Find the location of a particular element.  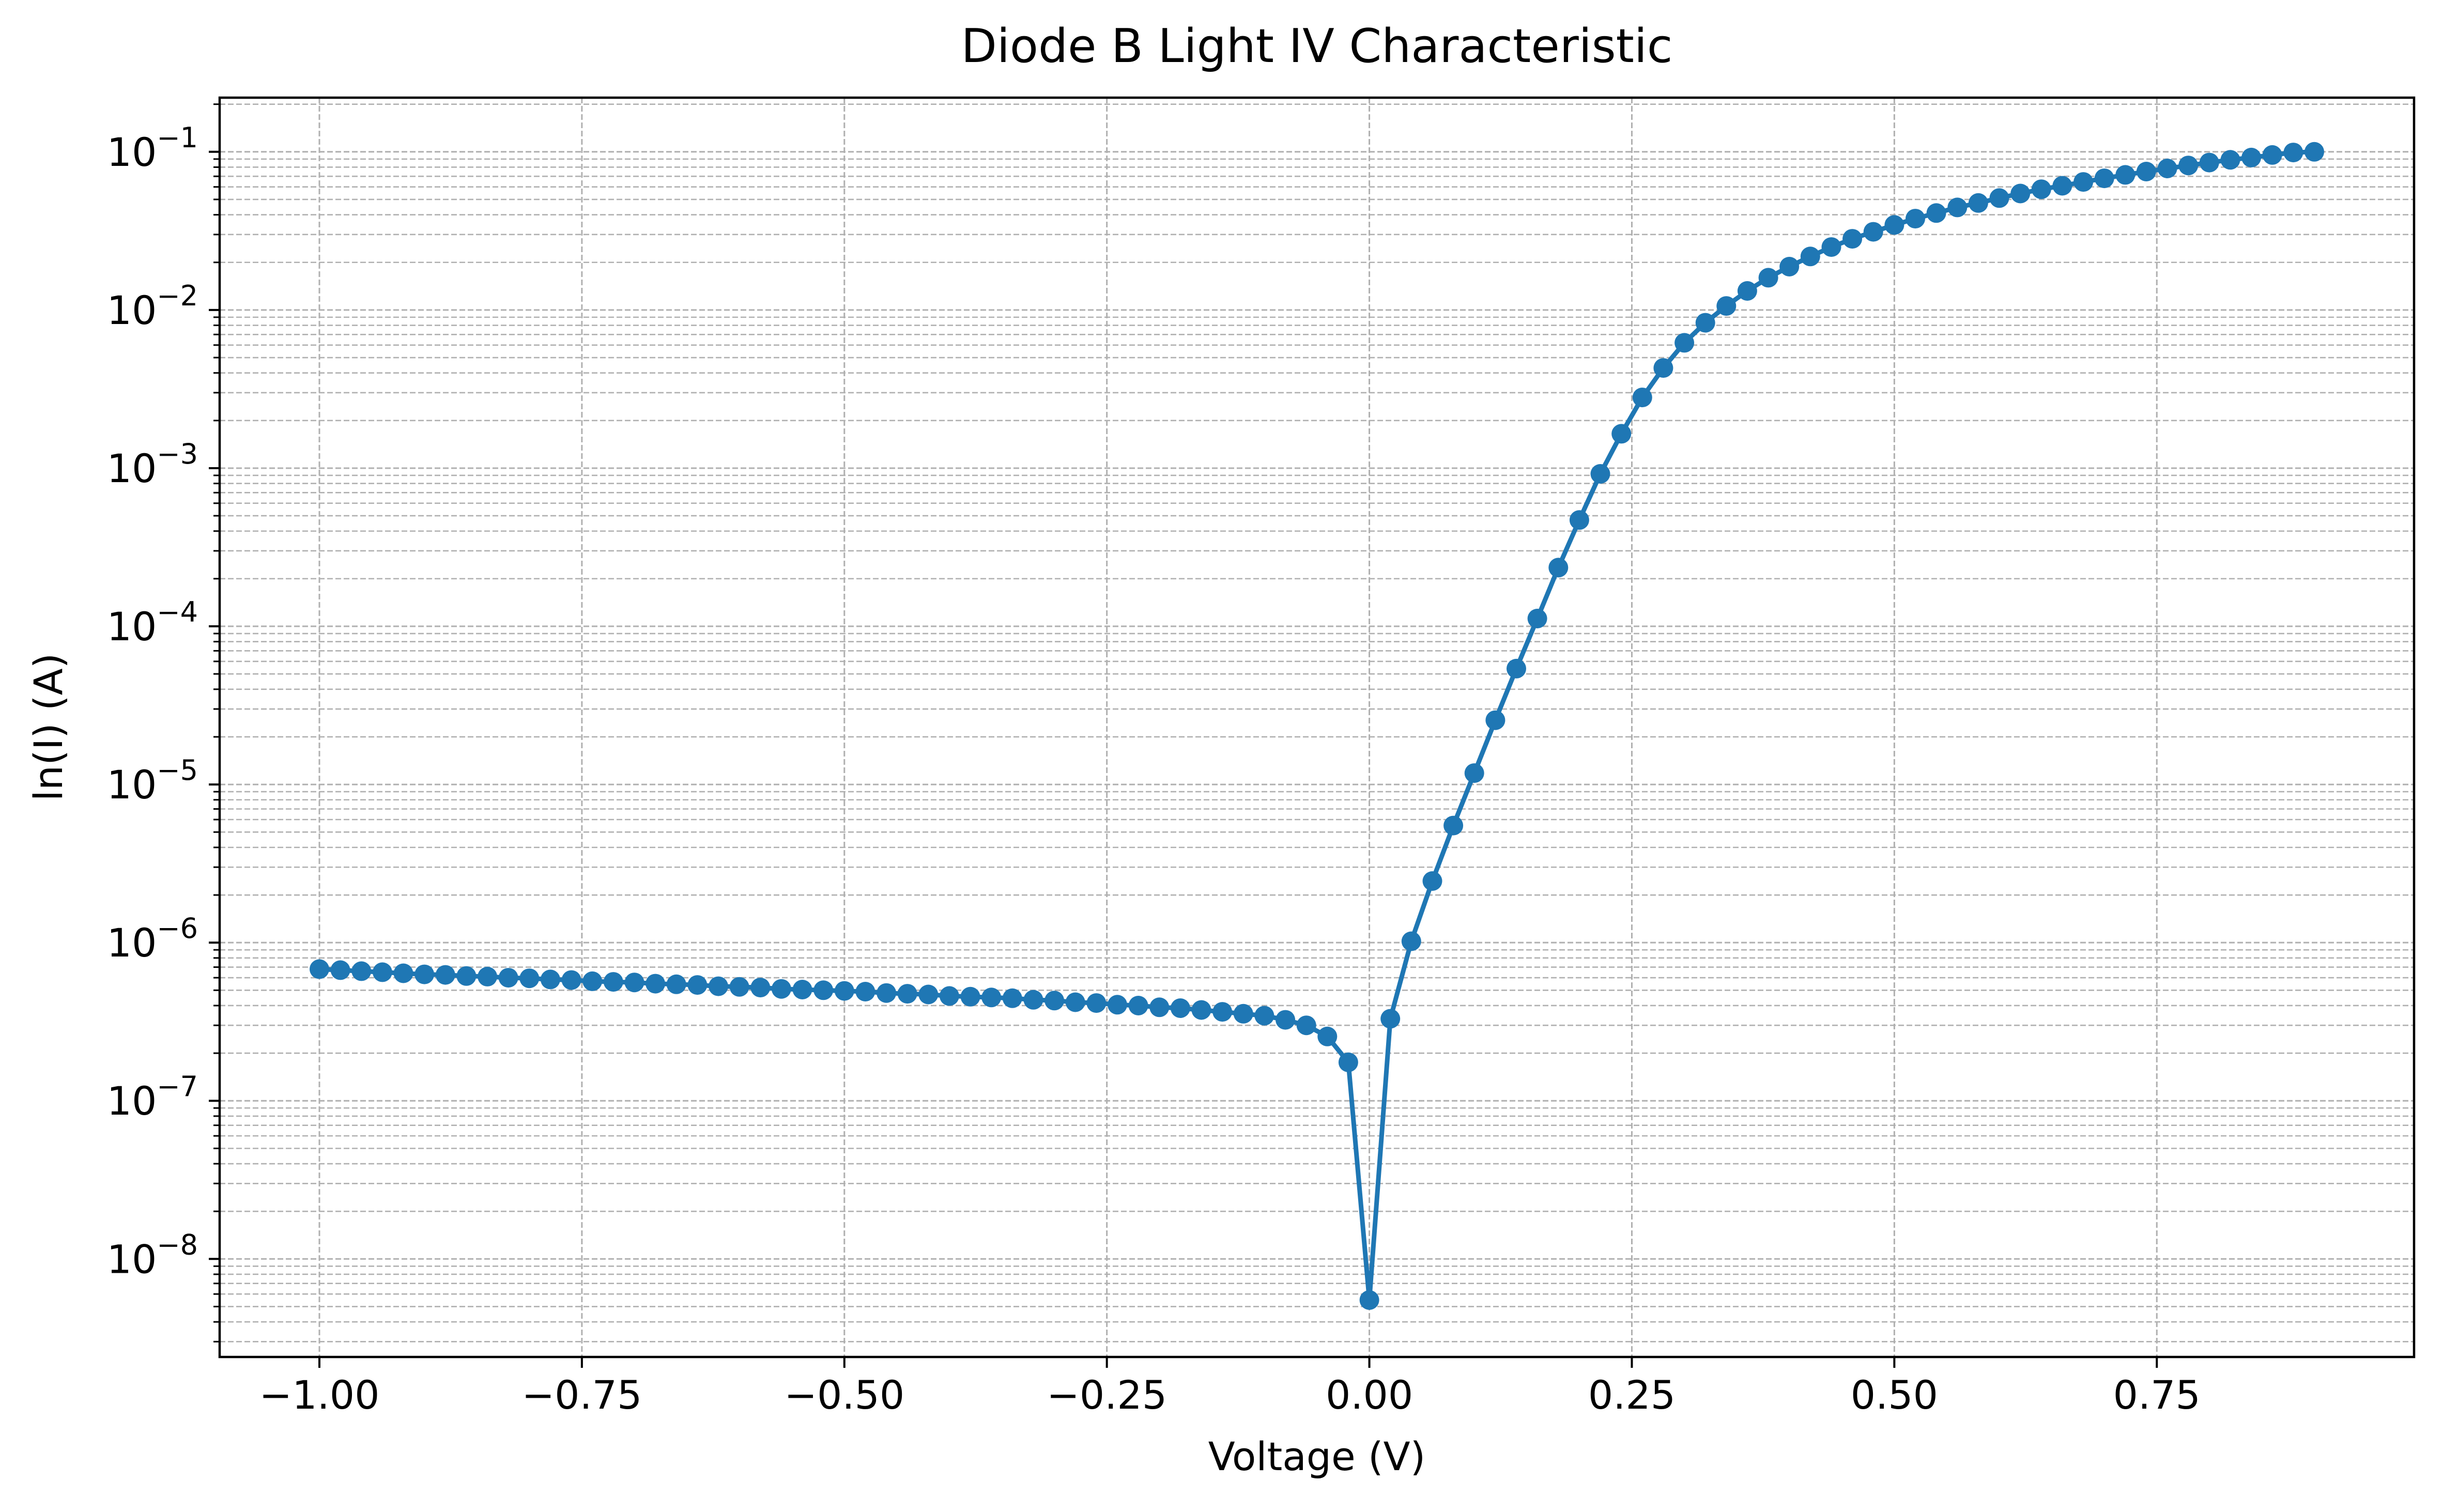

y-tick-exponent: −6 is located at coordinates (177, 928).